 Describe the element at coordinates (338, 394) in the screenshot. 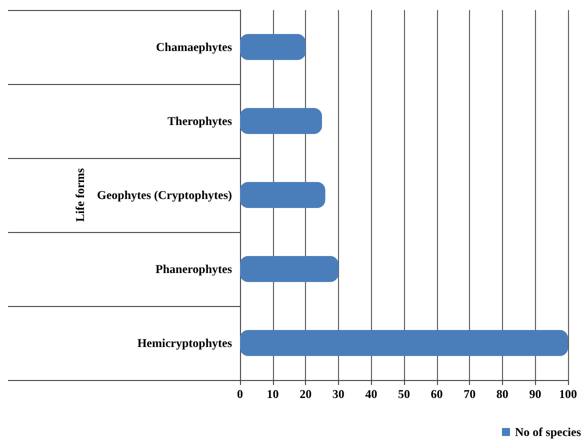

I see `x-tick-label: 30` at that location.